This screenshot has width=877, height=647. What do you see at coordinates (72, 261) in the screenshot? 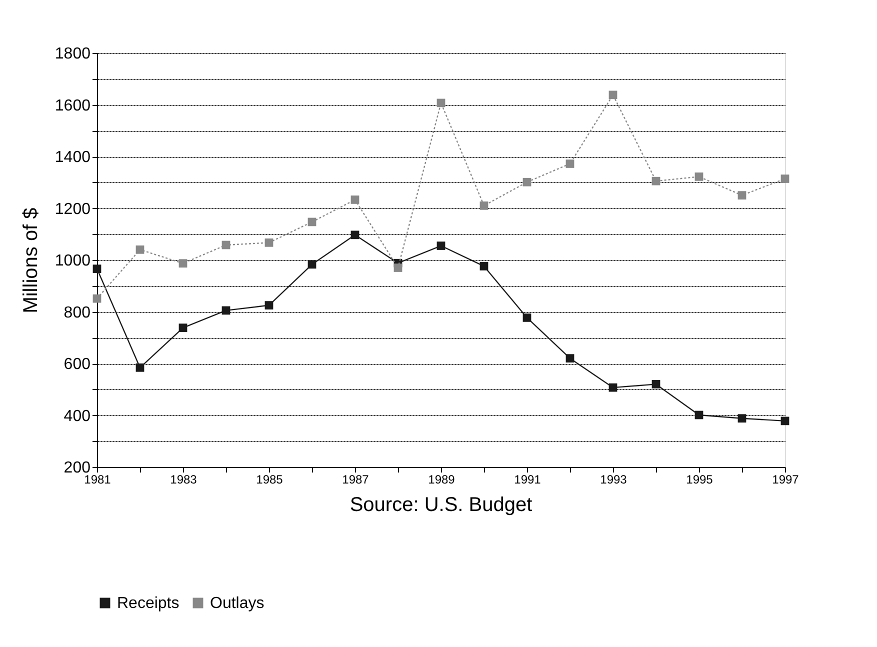
I see `y-tick-label: 1000` at bounding box center [72, 261].